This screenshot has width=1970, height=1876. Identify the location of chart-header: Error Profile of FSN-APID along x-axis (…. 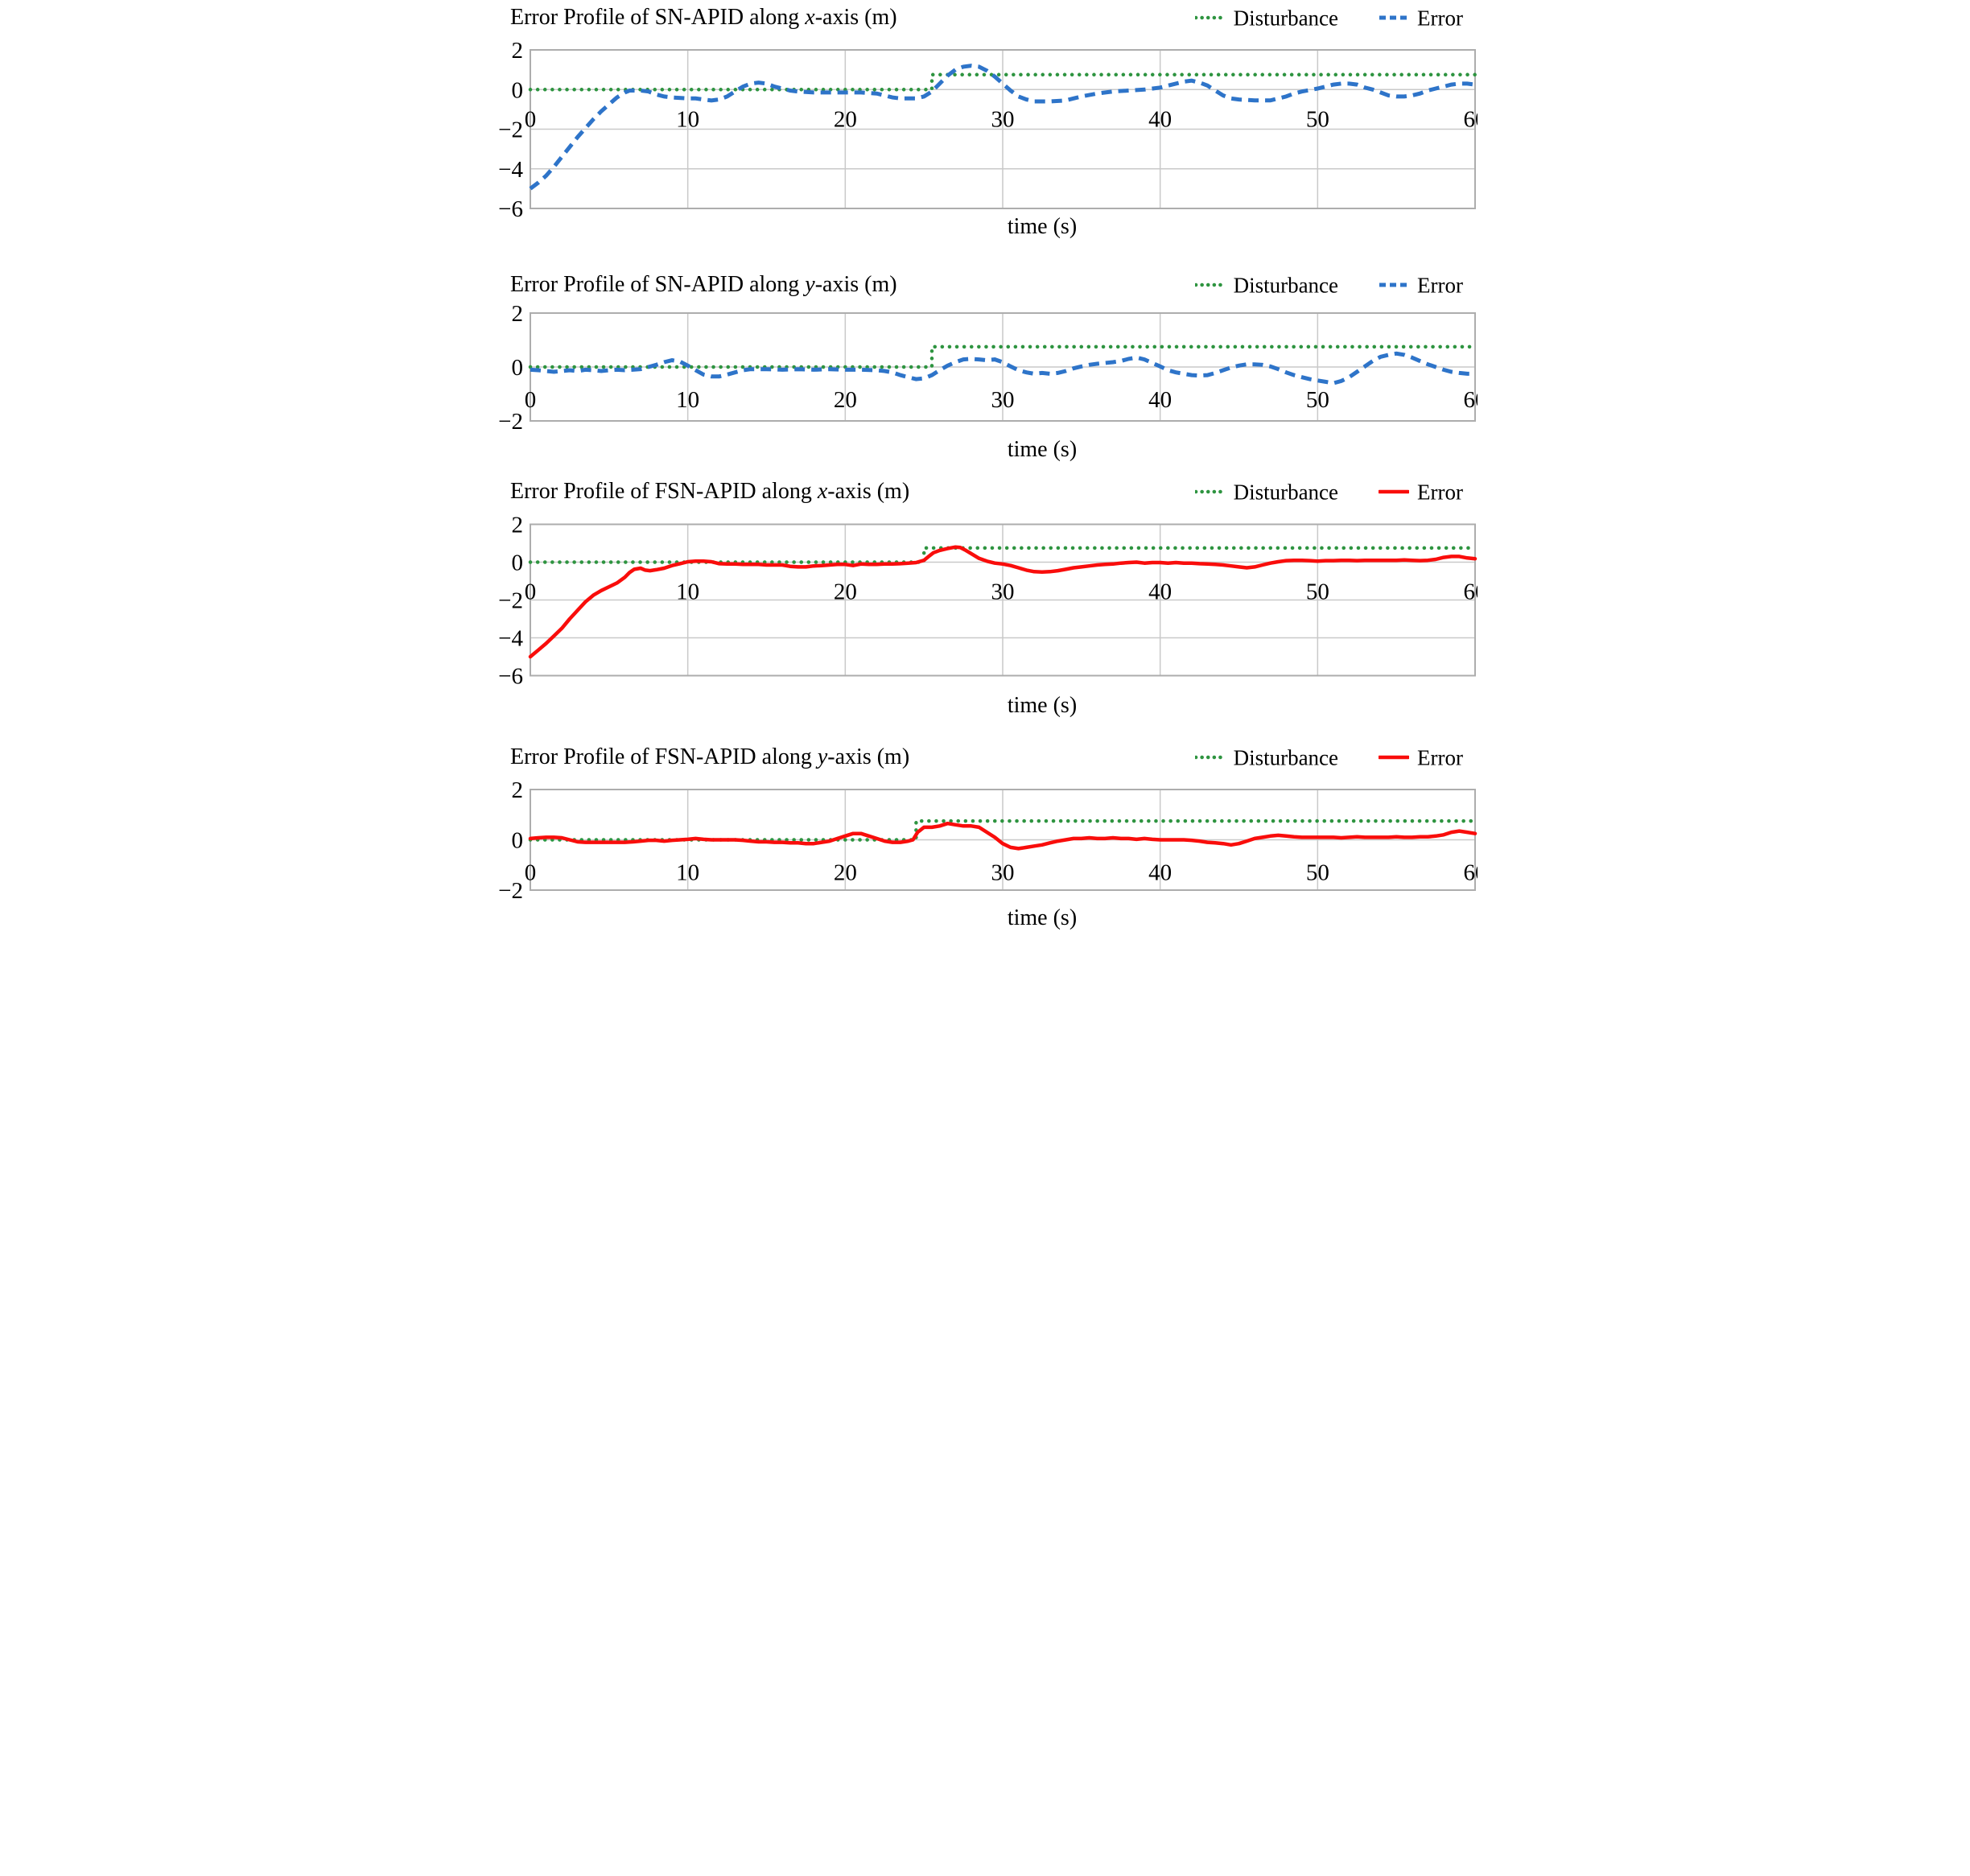
(985, 494).